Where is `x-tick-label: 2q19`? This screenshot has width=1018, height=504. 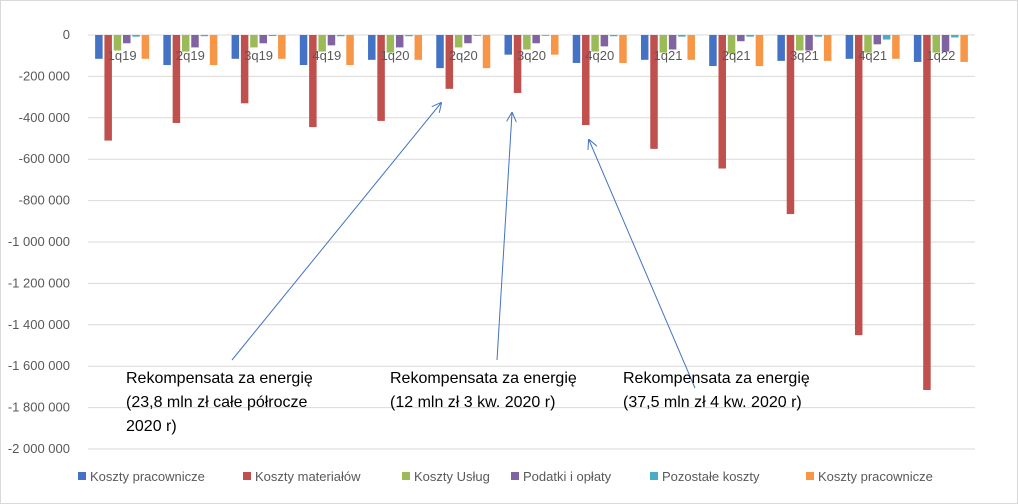
x-tick-label: 2q19 is located at coordinates (190, 55).